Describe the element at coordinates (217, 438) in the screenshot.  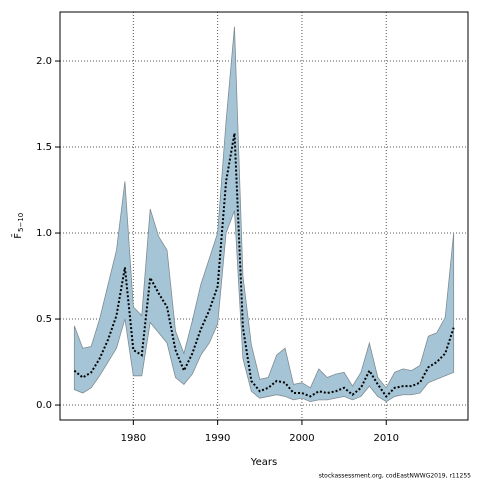
I see `x-tick-label: 1990` at that location.